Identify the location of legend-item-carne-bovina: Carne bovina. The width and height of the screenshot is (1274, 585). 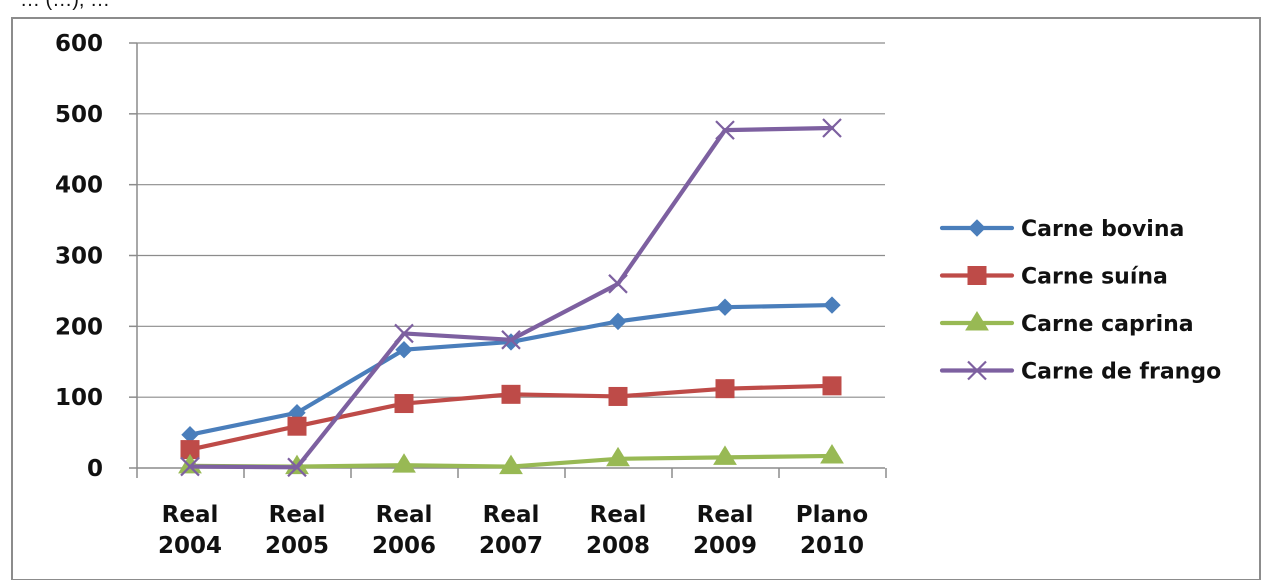
(1061, 229).